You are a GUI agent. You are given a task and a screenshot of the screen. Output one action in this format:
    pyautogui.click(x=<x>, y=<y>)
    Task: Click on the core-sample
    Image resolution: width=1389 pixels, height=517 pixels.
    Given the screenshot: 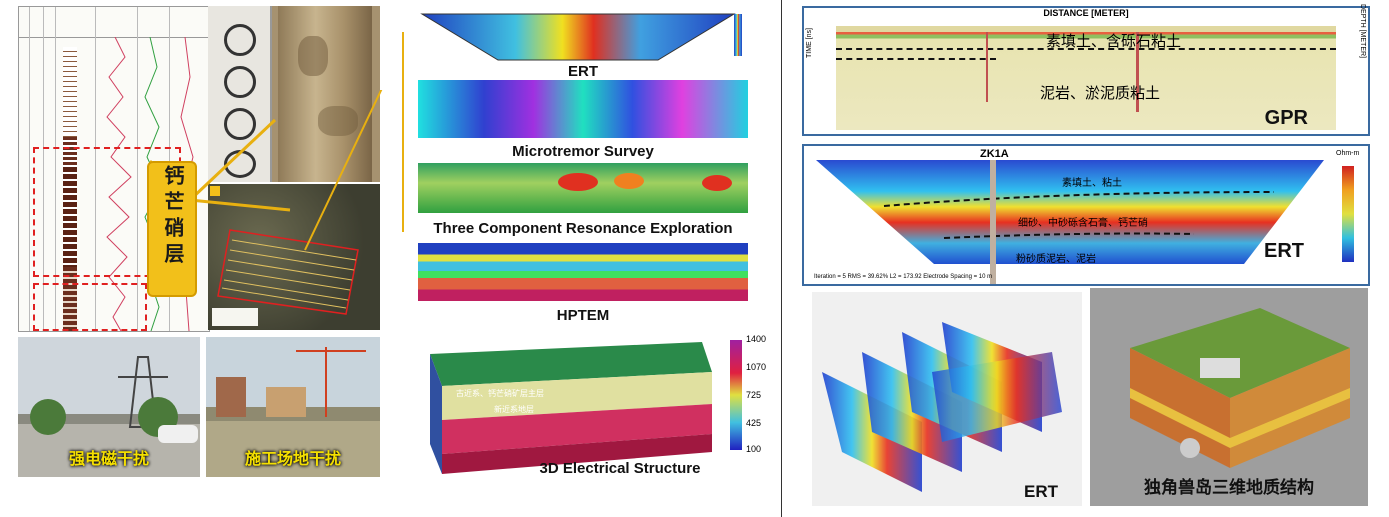 What is the action you would take?
    pyautogui.click(x=325, y=94)
    